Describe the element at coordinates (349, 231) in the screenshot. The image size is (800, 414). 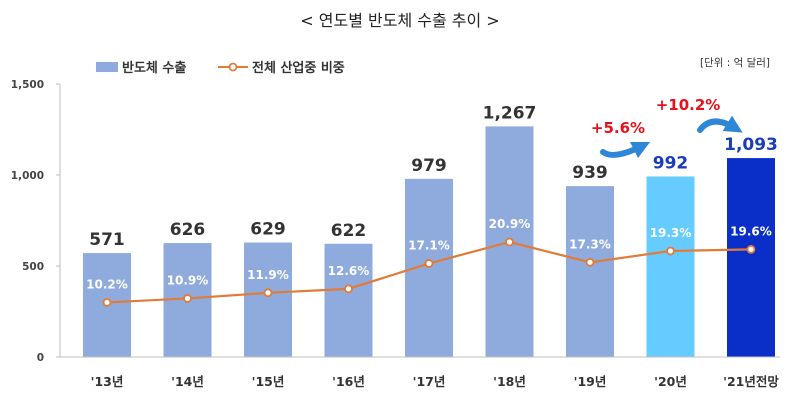
I see `bar-value-label: 622` at that location.